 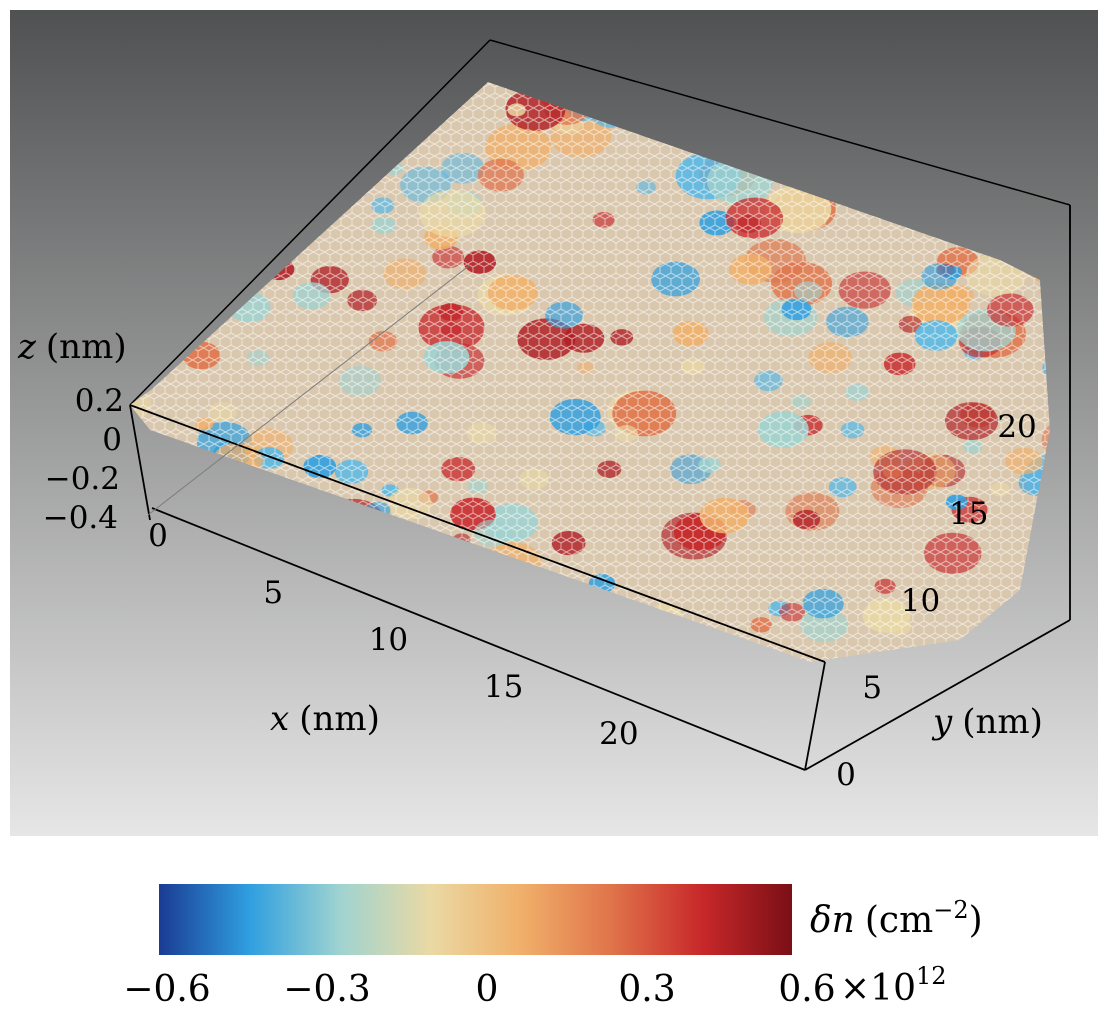 I want to click on x-tick-label: 10, so click(x=388, y=640).